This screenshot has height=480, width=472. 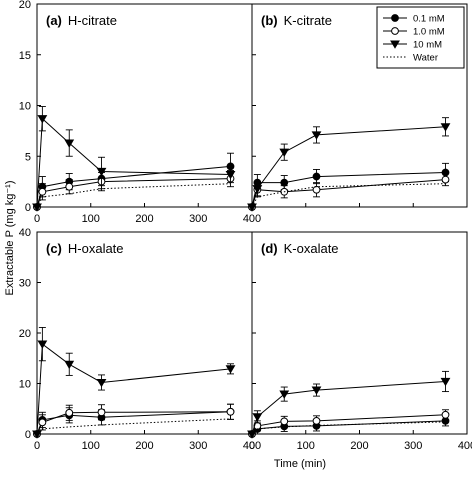 What do you see at coordinates (10, 237) in the screenshot?
I see `y-axis-label: Extractable P (mg kg⁻¹)` at bounding box center [10, 237].